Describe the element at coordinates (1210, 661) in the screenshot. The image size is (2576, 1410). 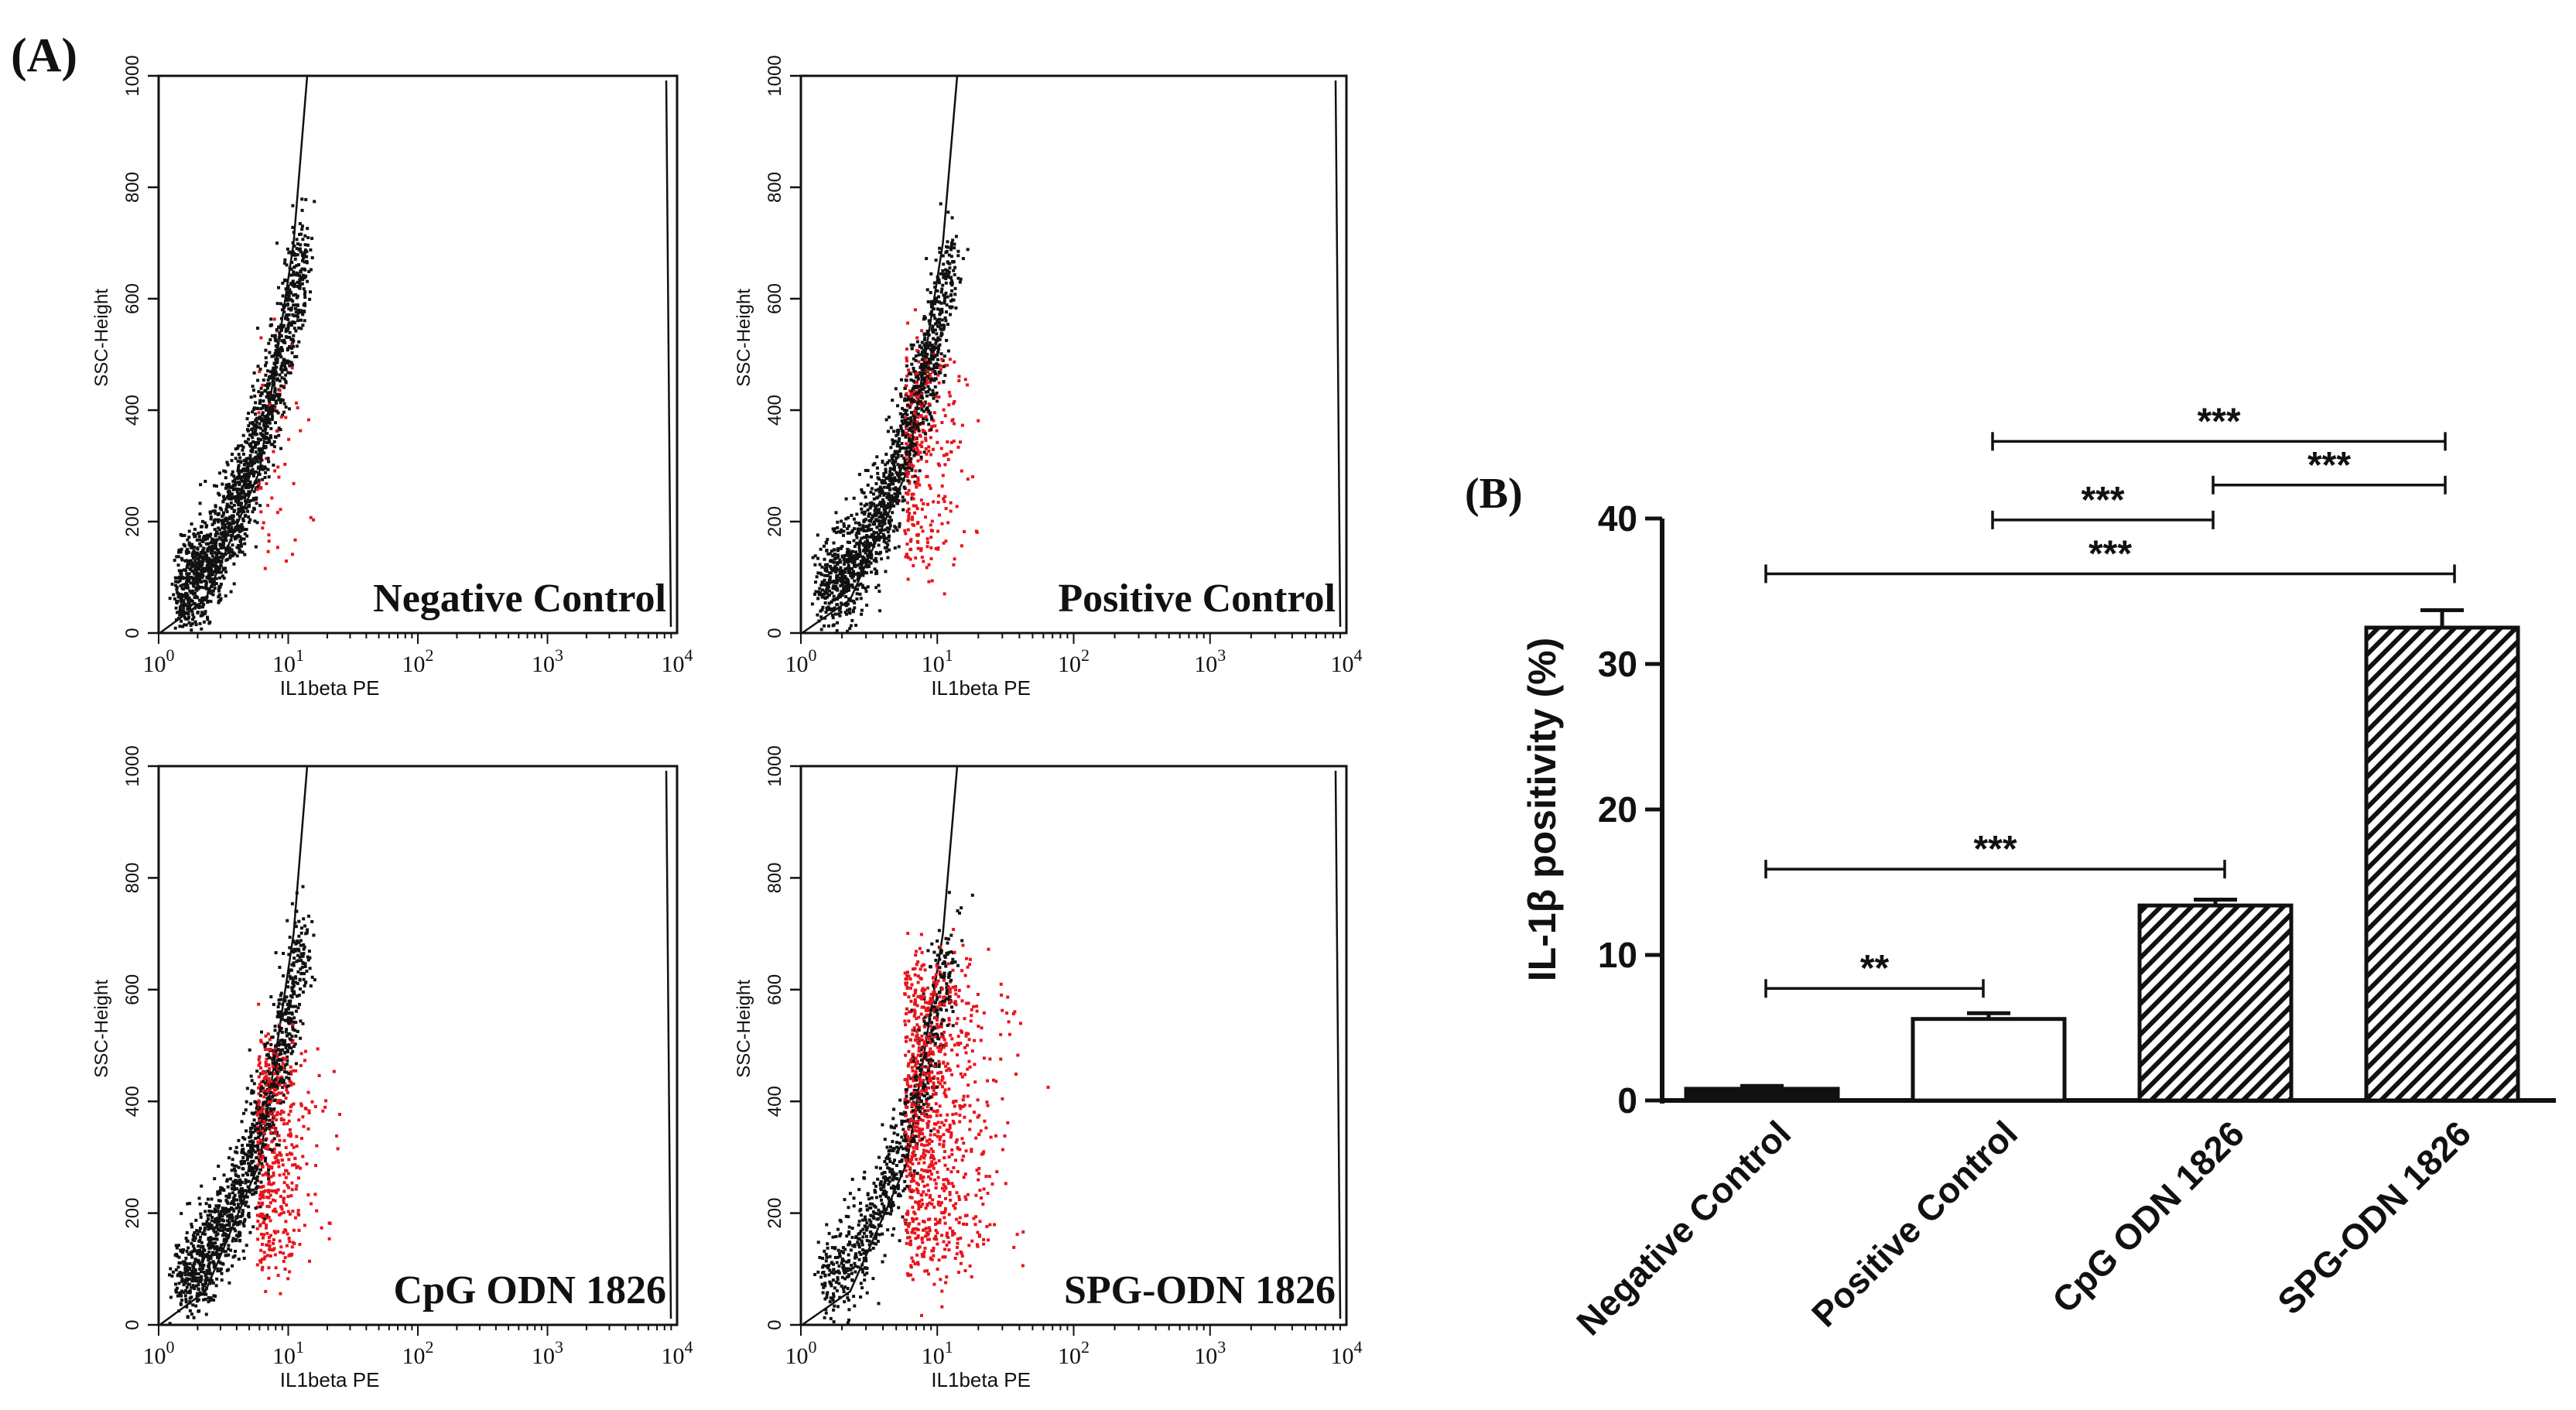
I see `x-tick-label: 103` at that location.